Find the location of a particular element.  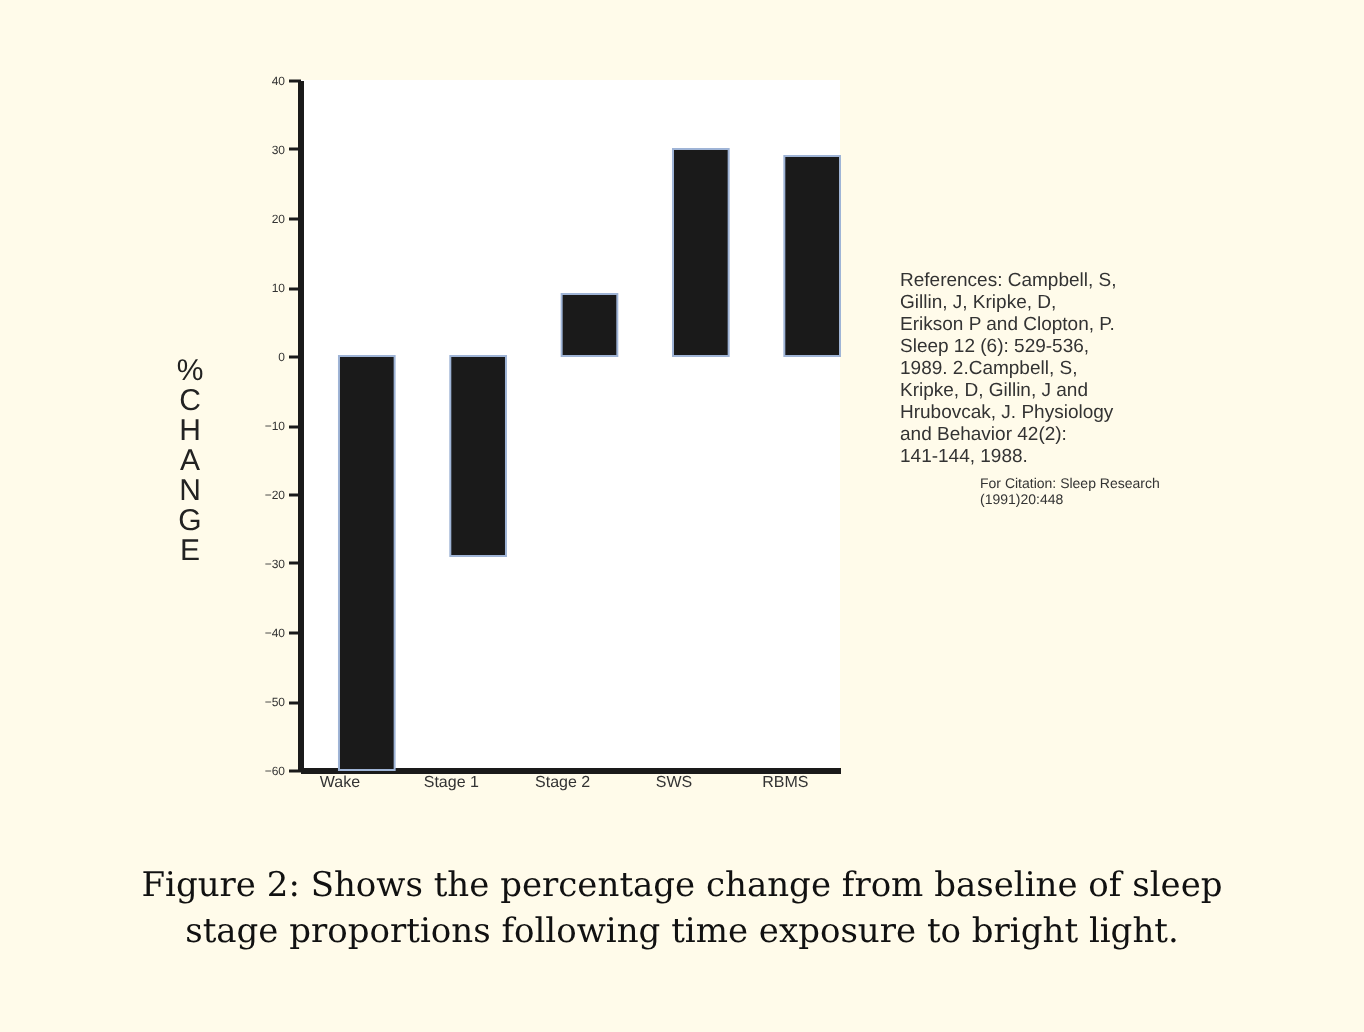

x-tick-label: SWS is located at coordinates (674, 782).